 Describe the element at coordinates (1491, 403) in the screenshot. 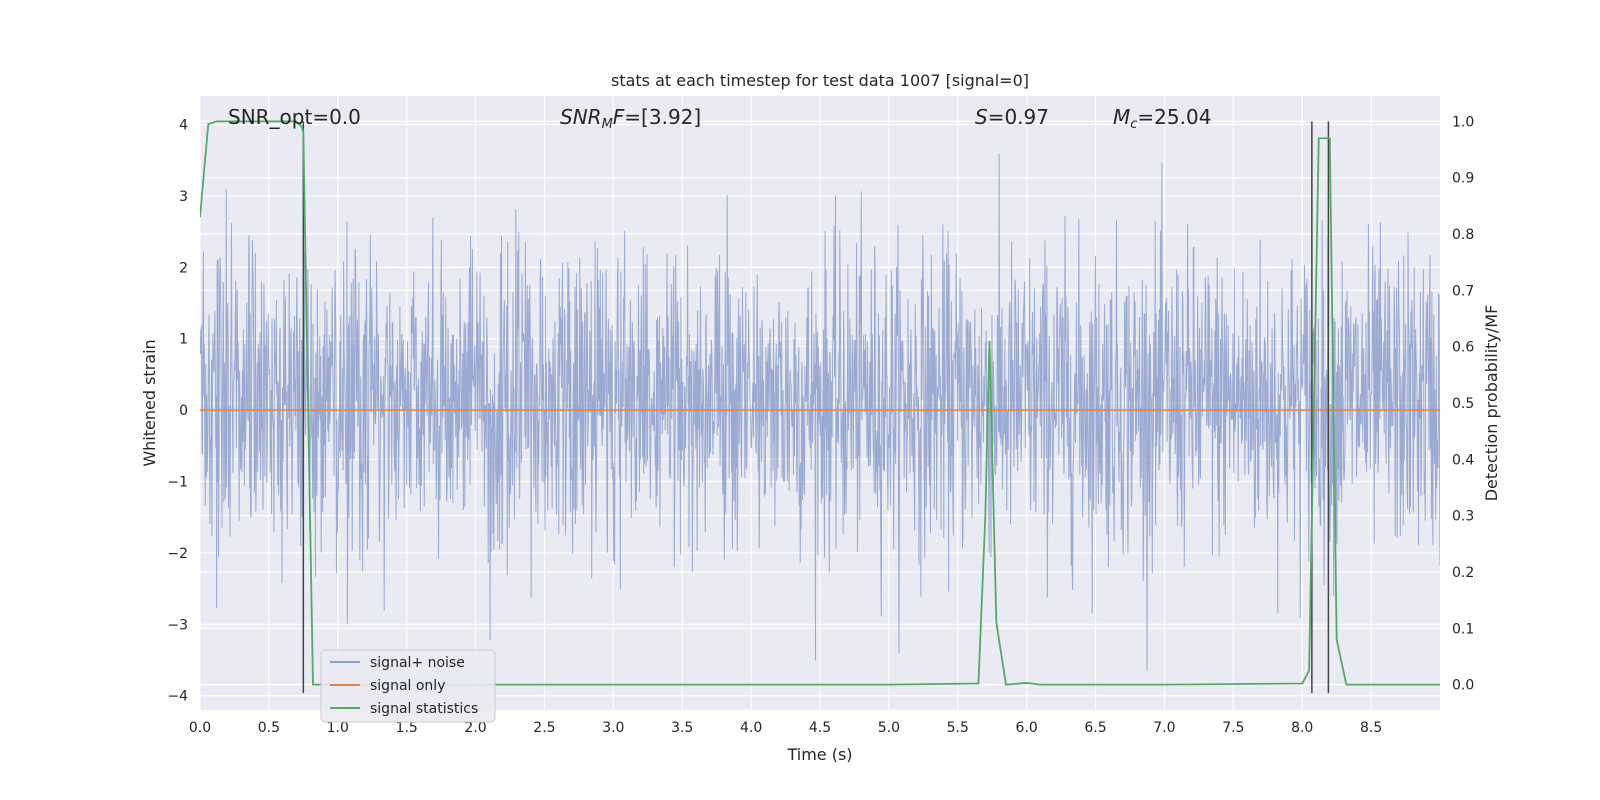

I see `right-y-axis-label: Detection probability/MF` at that location.